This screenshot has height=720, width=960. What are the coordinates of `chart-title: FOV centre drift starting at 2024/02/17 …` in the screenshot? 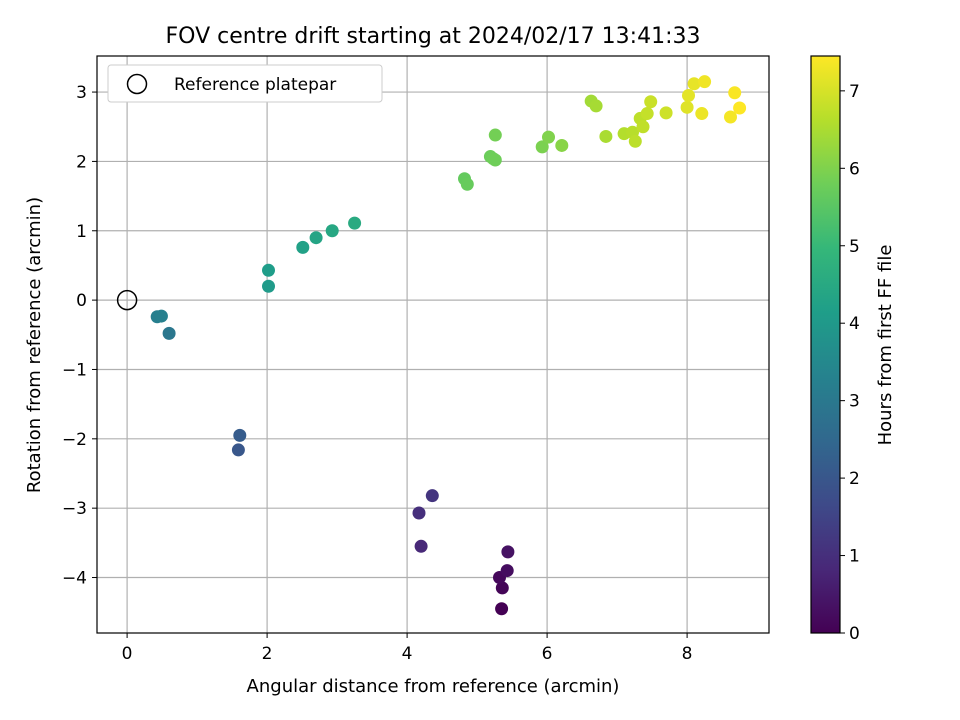 It's located at (433, 36).